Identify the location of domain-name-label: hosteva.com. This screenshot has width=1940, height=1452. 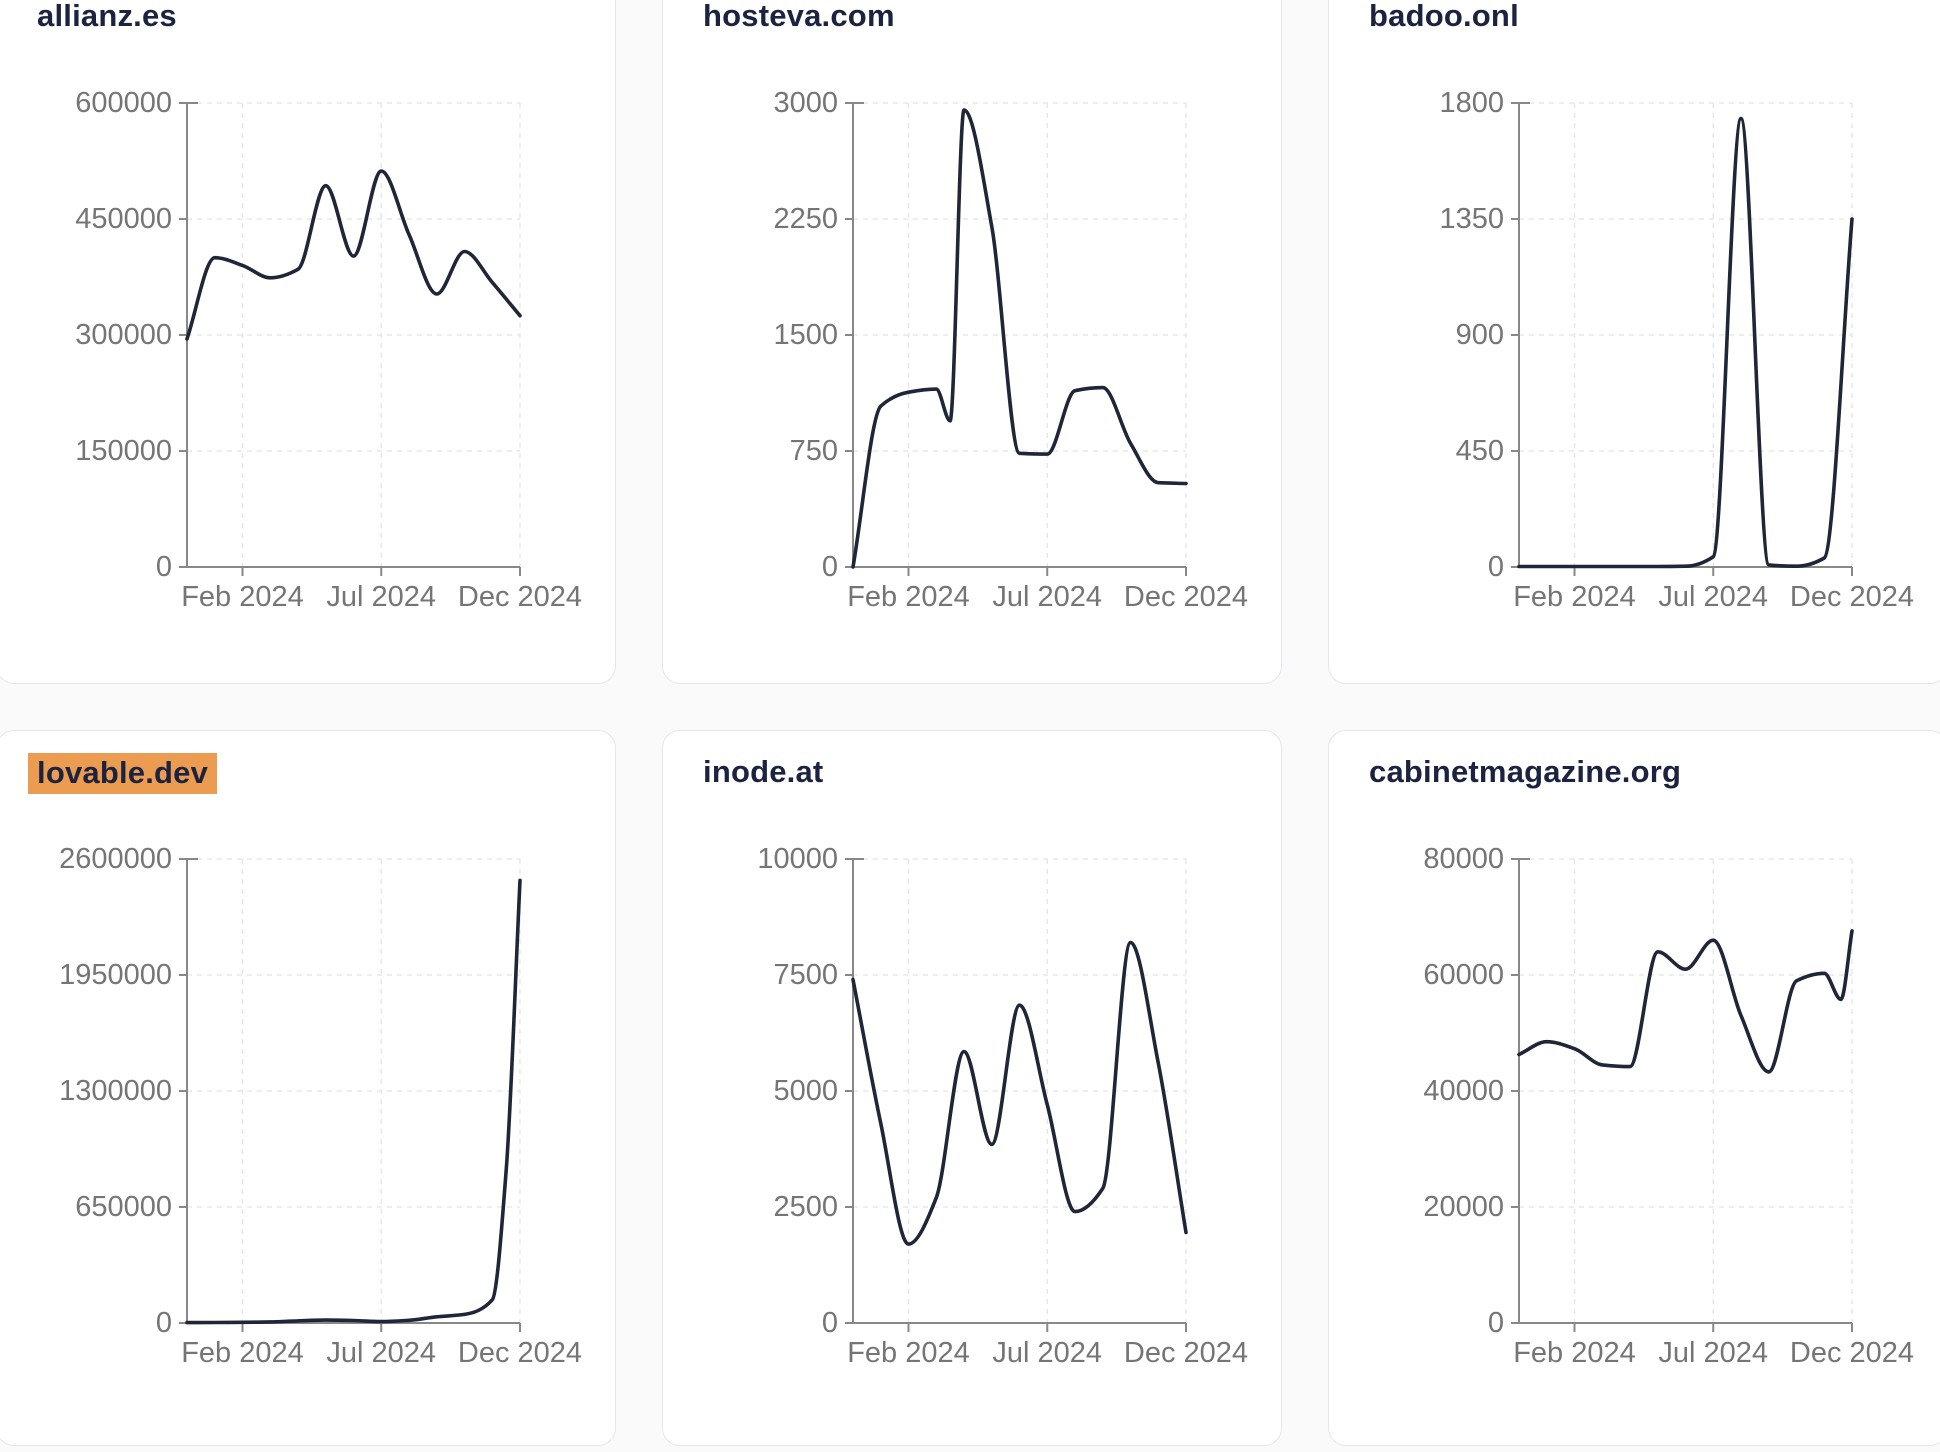
(799, 16).